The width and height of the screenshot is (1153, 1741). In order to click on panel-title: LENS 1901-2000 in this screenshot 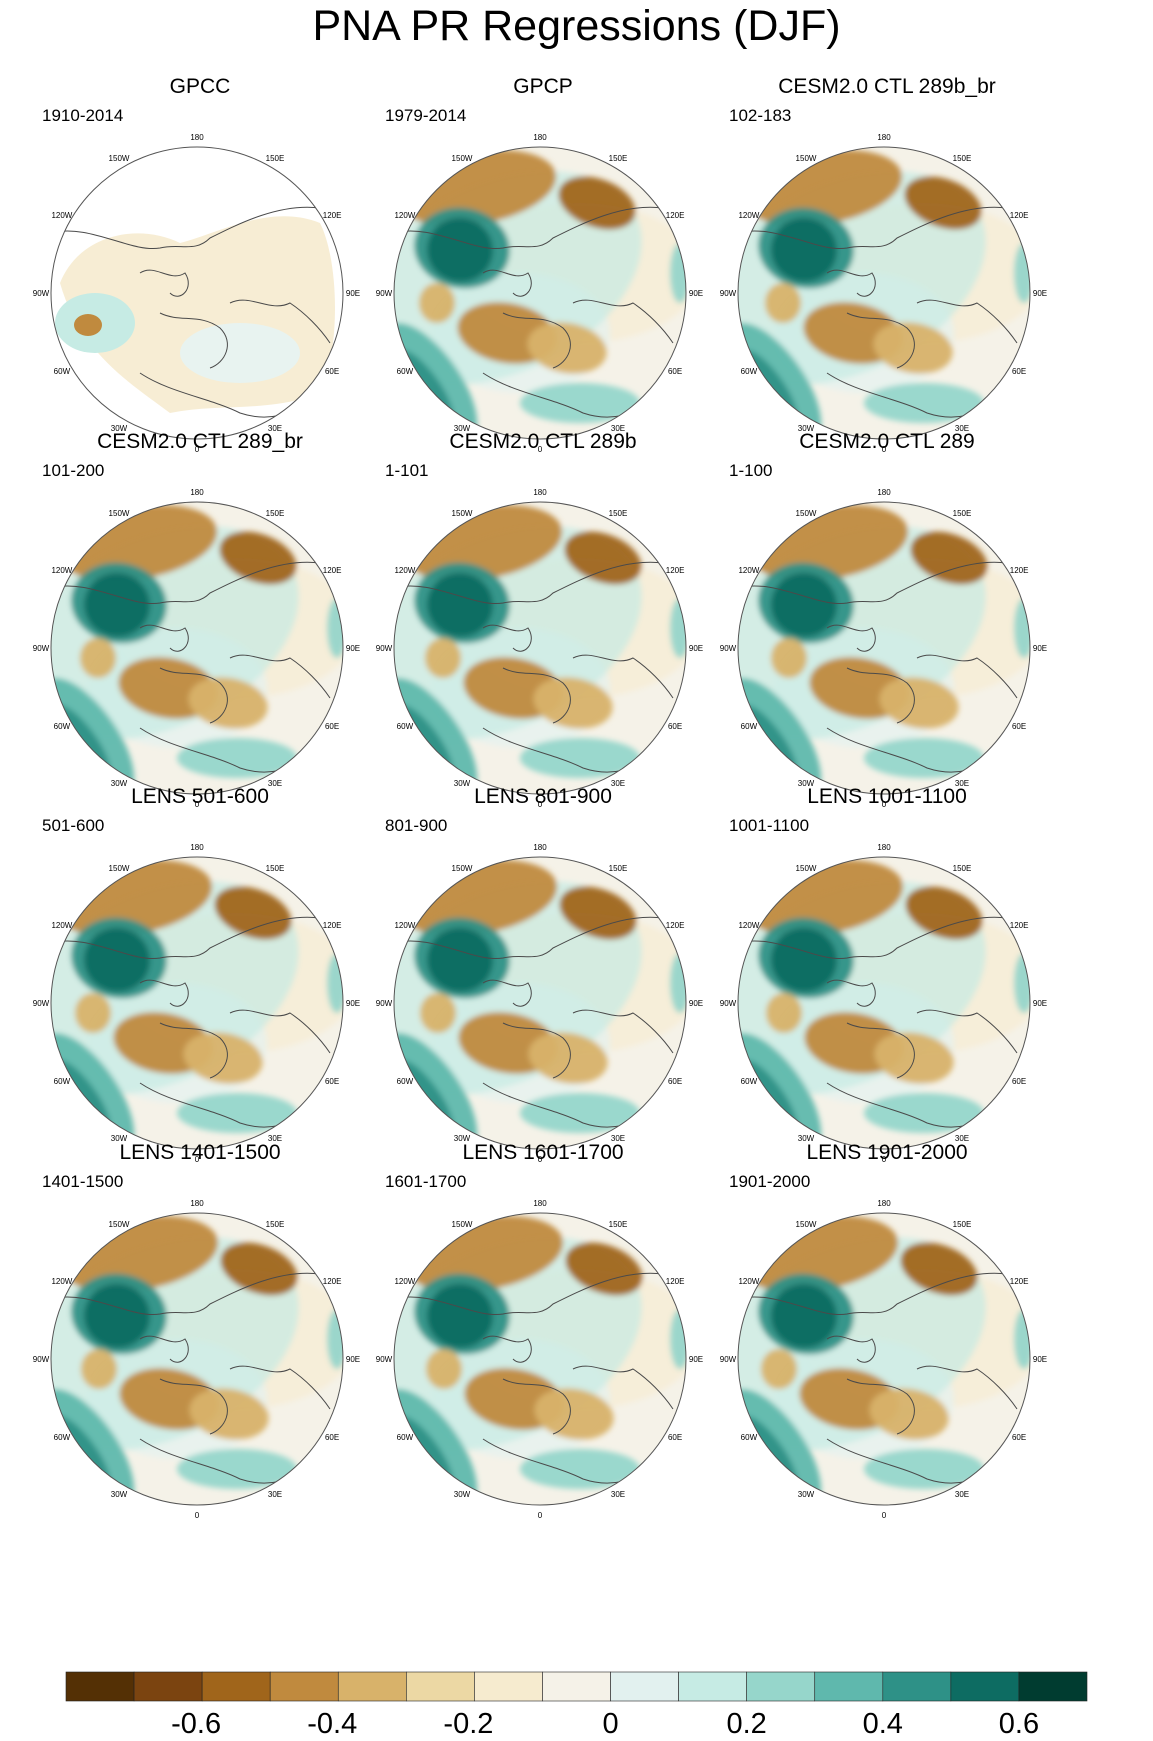, I will do `click(887, 1152)`.